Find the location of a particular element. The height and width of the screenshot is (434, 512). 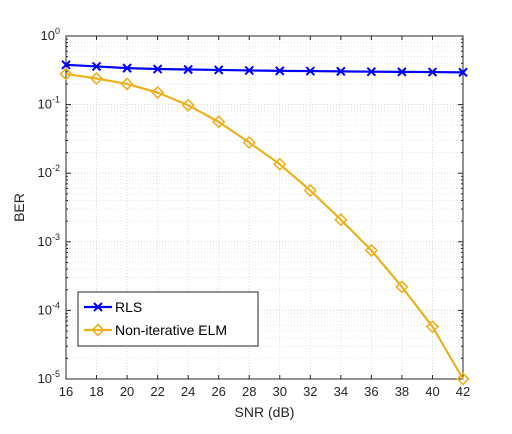

y-tick-label: 10⁻¹ is located at coordinates (49, 103).